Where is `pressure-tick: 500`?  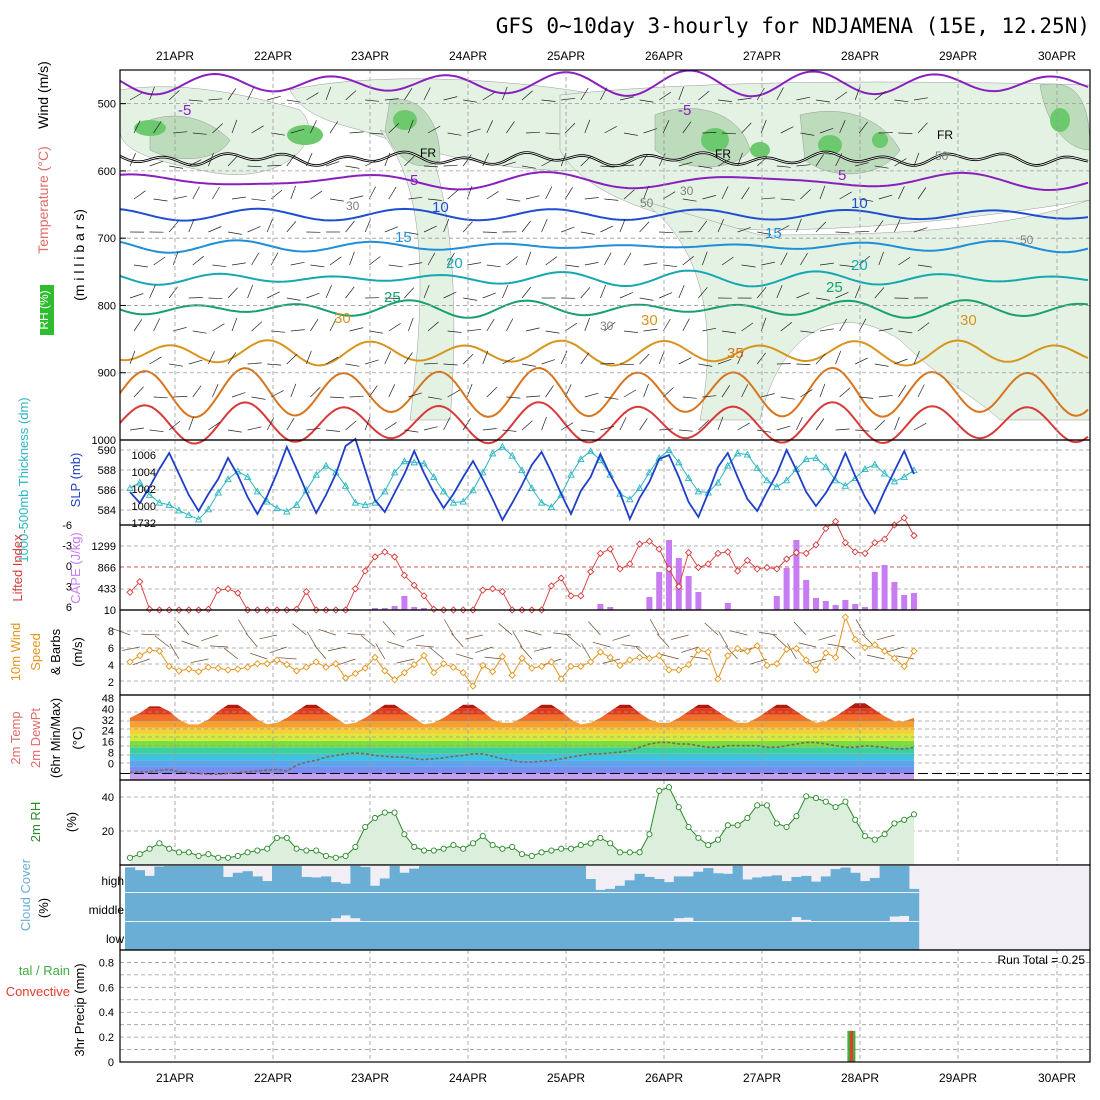 pressure-tick: 500 is located at coordinates (107, 105).